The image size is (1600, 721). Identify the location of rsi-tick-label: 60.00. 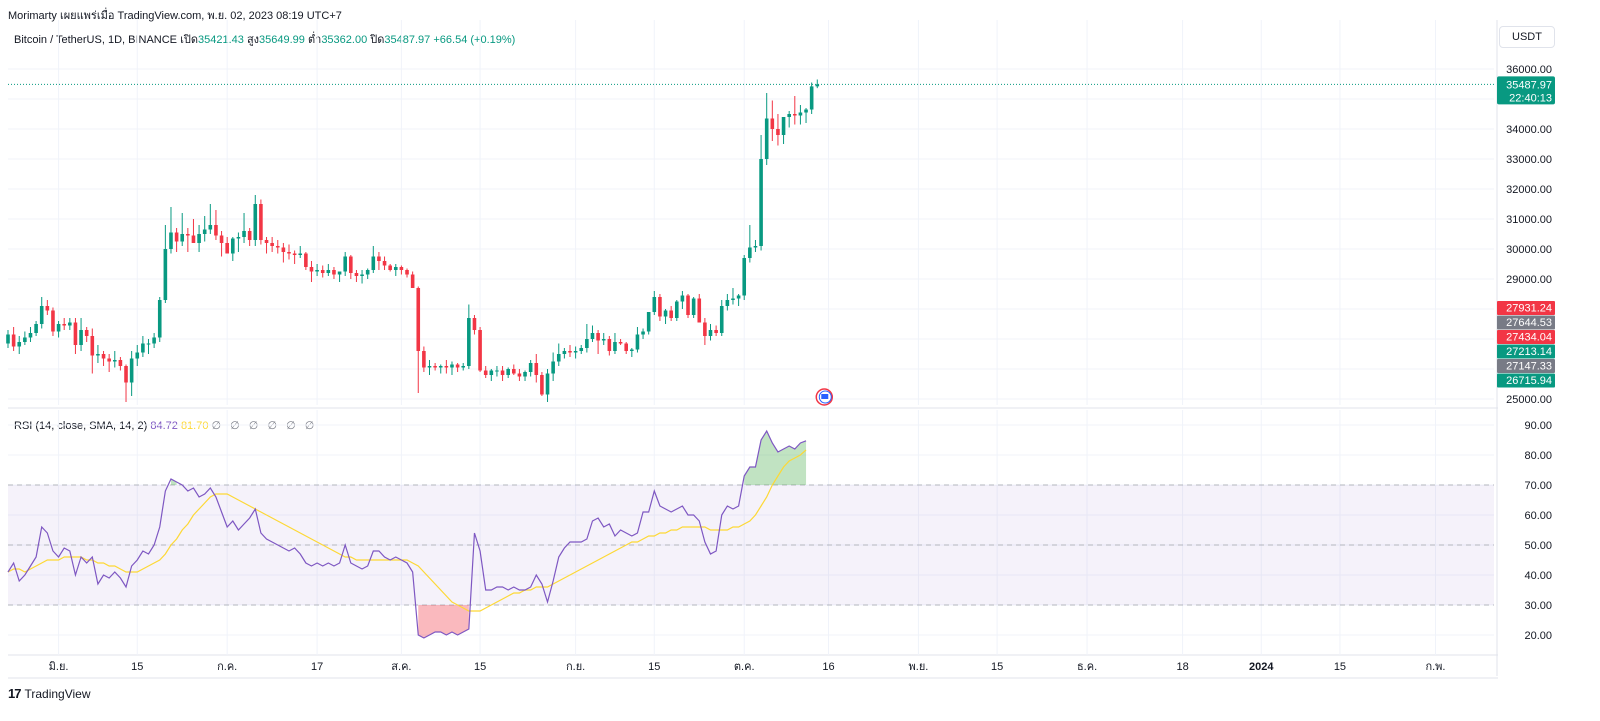
(1538, 516).